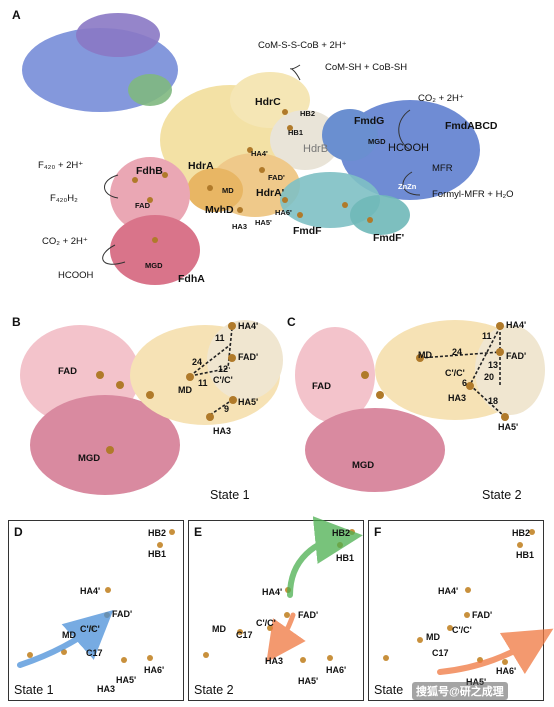 The width and height of the screenshot is (554, 707). Describe the element at coordinates (521, 533) in the screenshot. I see `f-hb2: HB2` at that location.